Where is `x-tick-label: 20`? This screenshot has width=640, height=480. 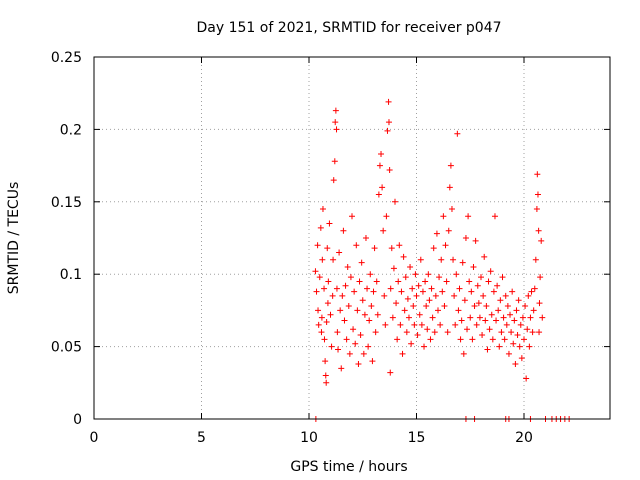
x-tick-label: 20 is located at coordinates (524, 438).